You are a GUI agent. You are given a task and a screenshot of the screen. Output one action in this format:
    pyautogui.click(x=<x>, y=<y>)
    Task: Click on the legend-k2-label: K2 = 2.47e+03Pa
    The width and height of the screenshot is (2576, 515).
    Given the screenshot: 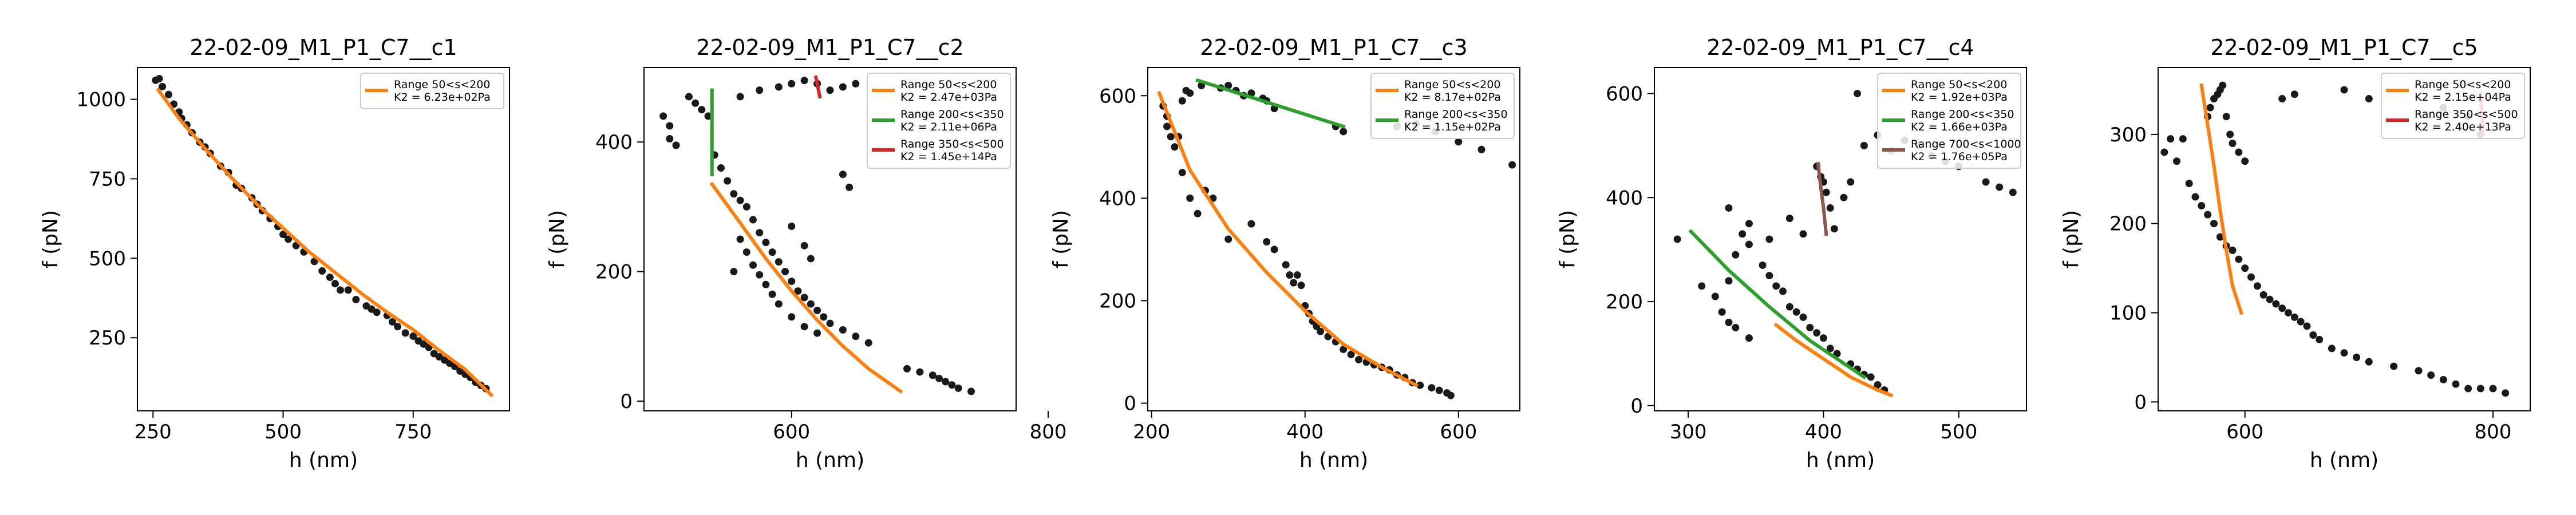 What is the action you would take?
    pyautogui.click(x=948, y=97)
    